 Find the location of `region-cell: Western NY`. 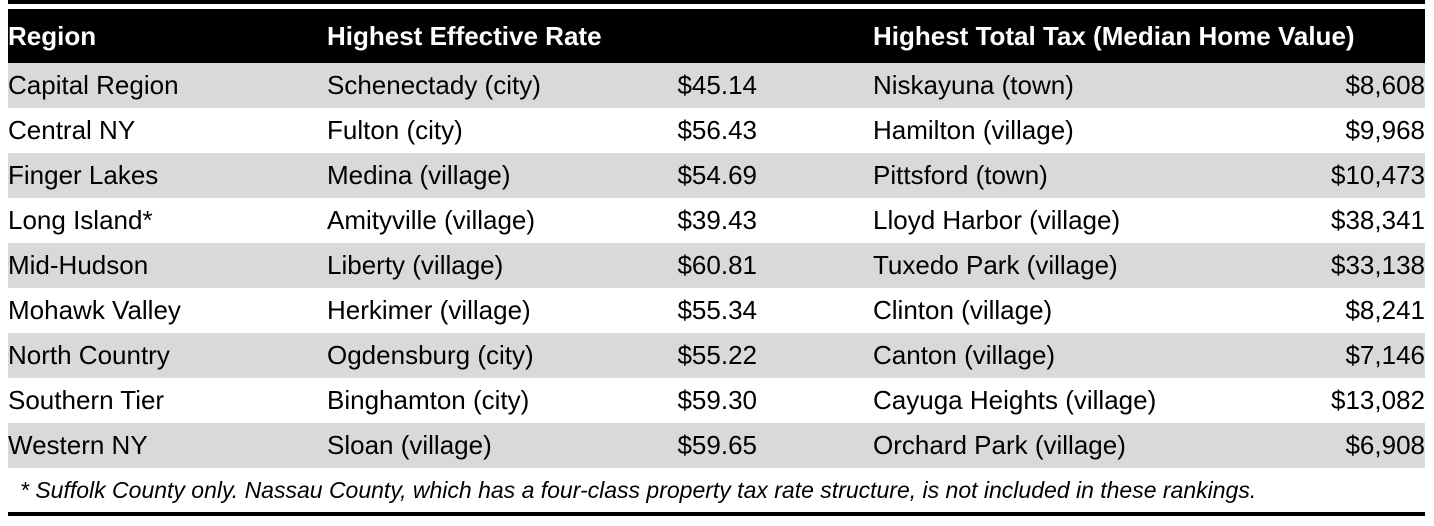

region-cell: Western NY is located at coordinates (167, 445).